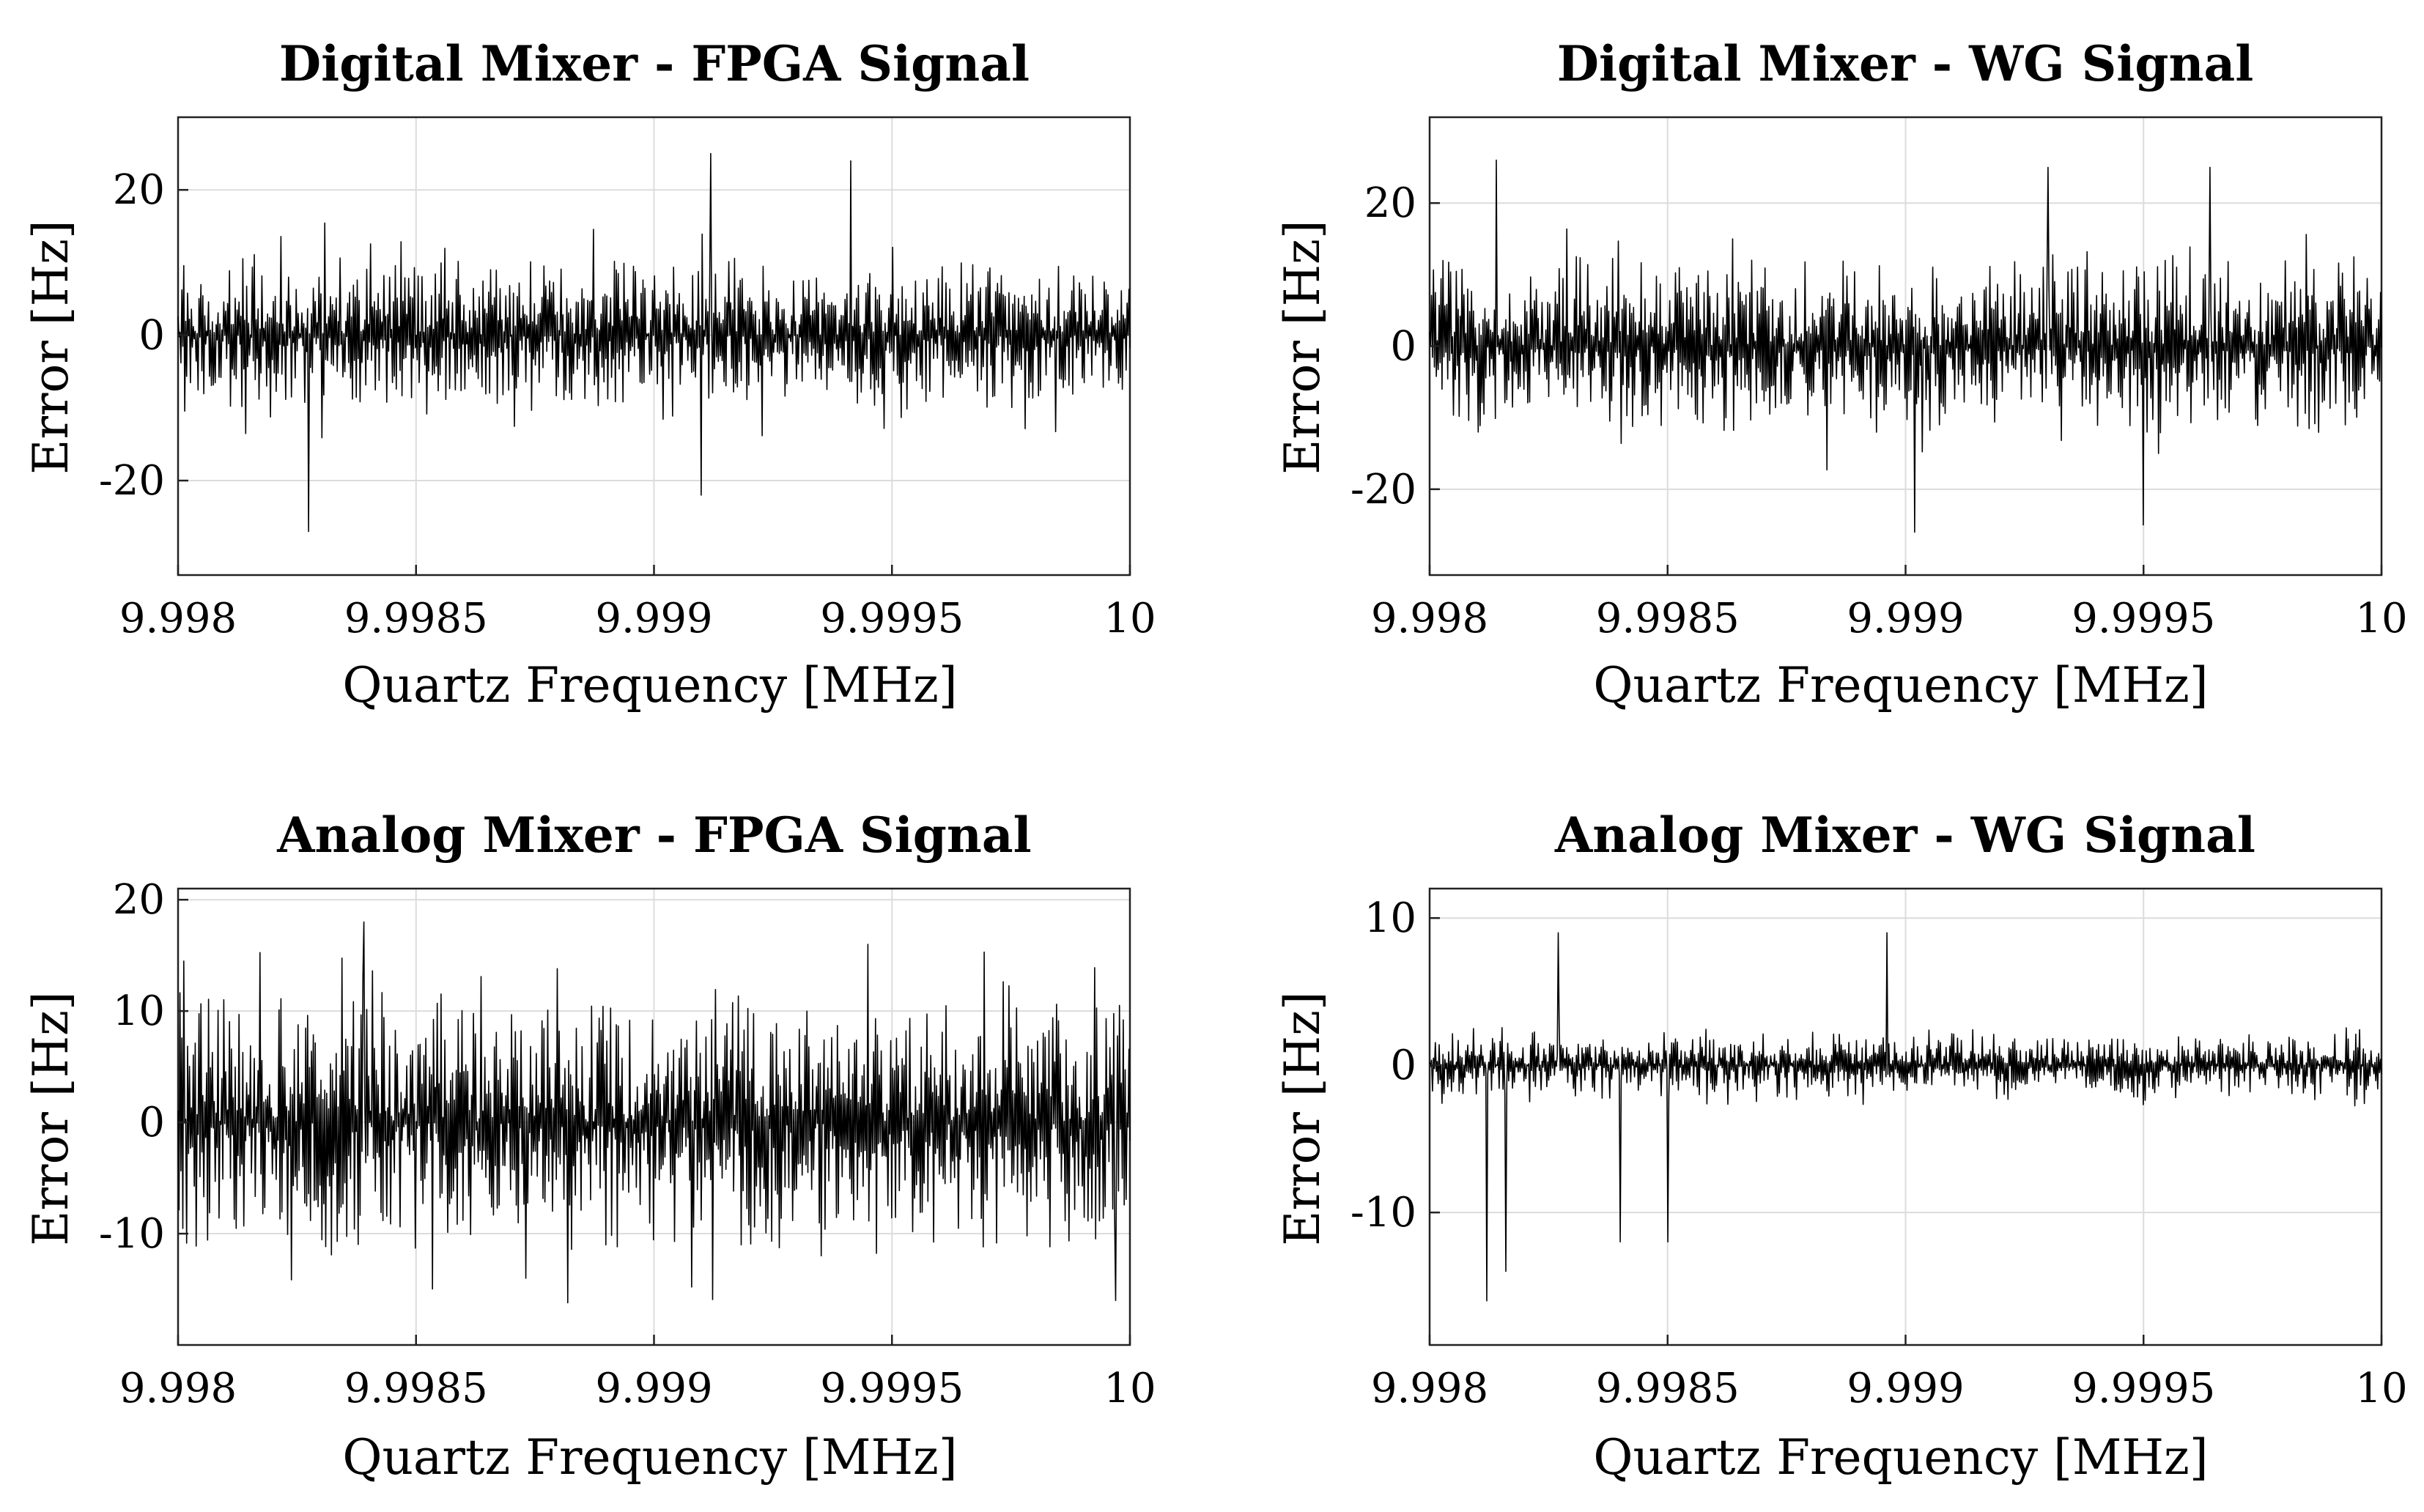 This screenshot has width=2424, height=1512. What do you see at coordinates (1905, 63) in the screenshot?
I see `chart-title: Digital Mixer - WG Signal` at bounding box center [1905, 63].